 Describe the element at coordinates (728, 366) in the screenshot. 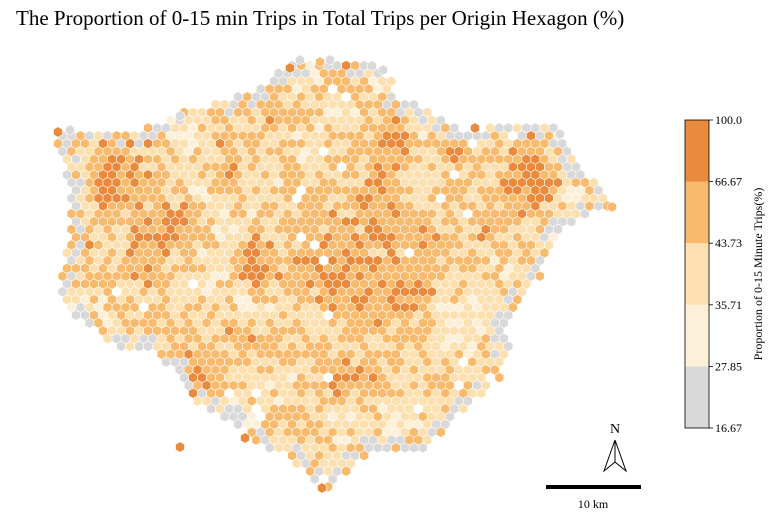

I see `colorbar-tick-label: 27.85` at that location.